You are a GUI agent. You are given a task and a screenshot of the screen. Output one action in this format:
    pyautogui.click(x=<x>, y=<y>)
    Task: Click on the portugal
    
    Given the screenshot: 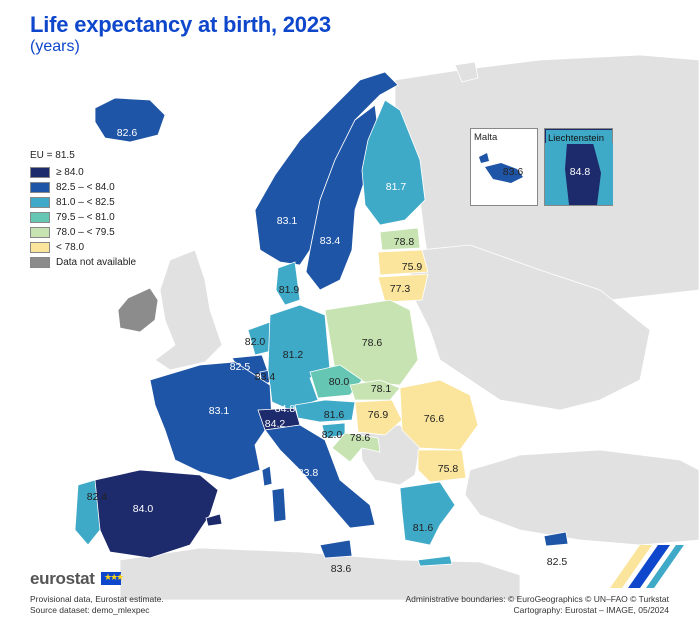 What is the action you would take?
    pyautogui.click(x=87, y=512)
    